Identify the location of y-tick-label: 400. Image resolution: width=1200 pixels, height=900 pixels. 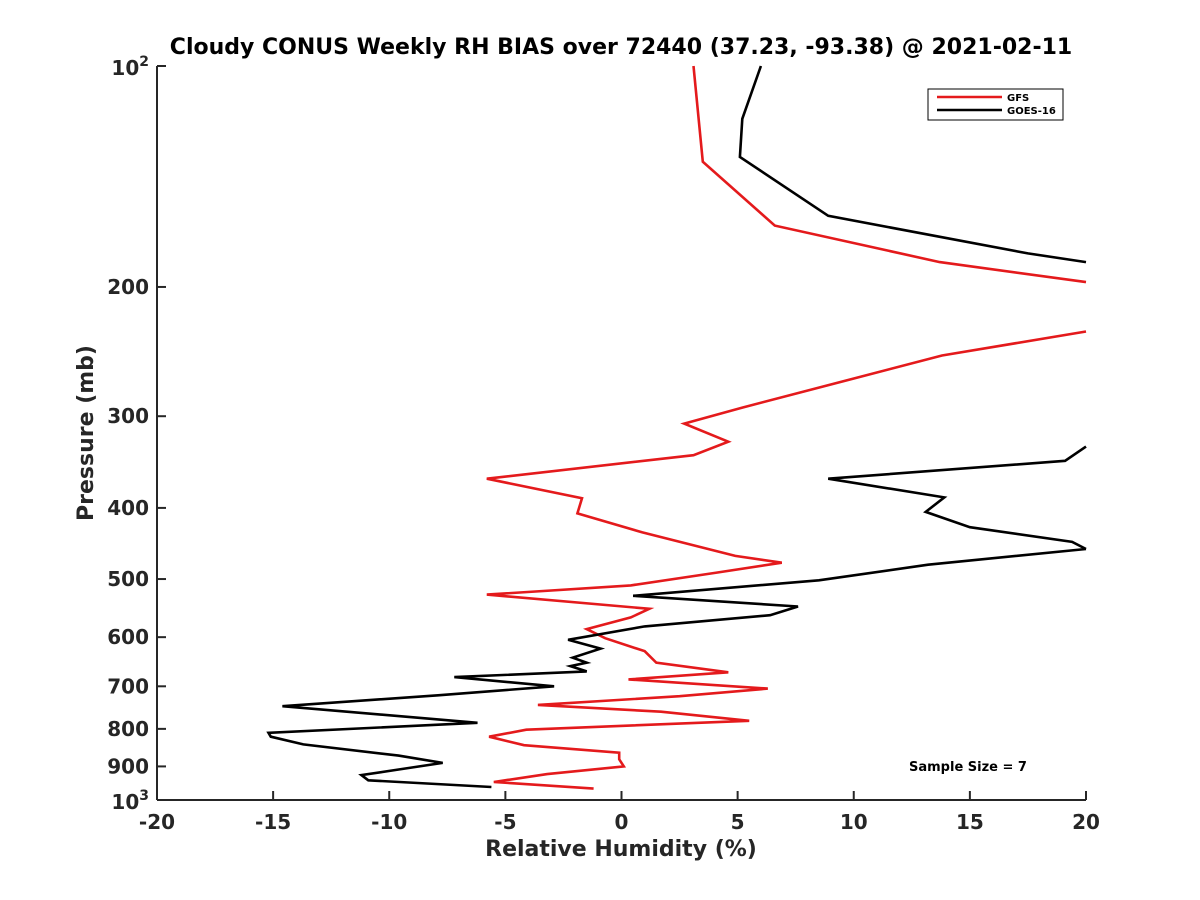
(128, 508).